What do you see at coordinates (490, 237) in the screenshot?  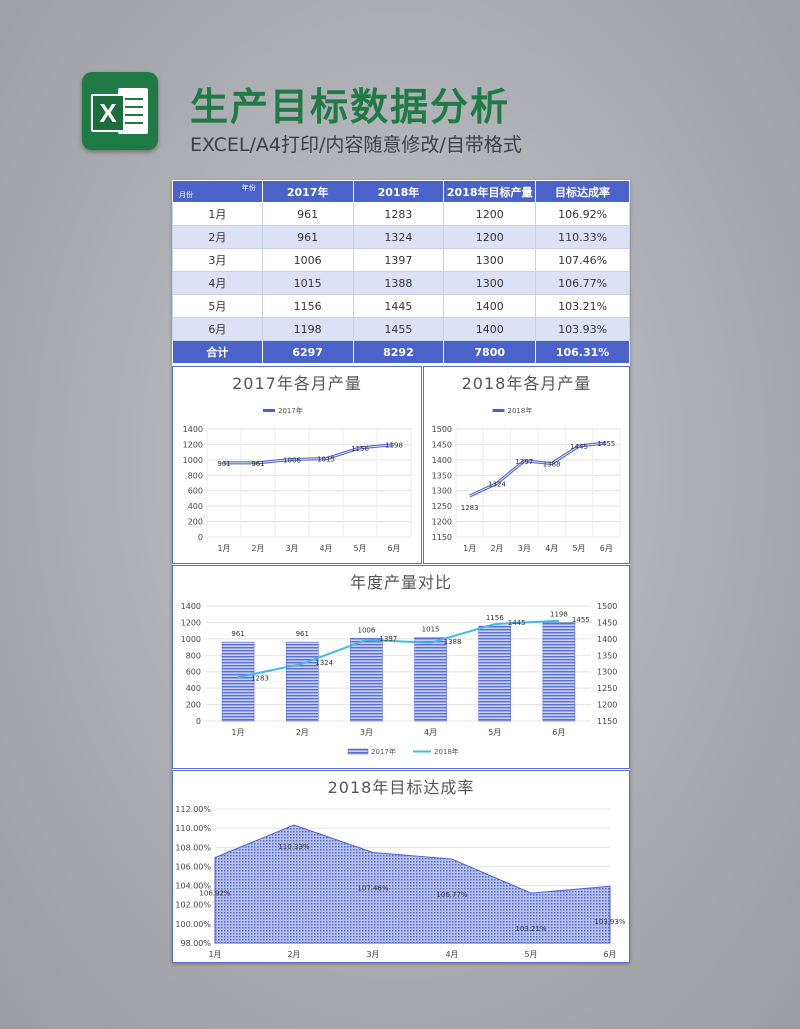 I see `table-cell: 1200` at bounding box center [490, 237].